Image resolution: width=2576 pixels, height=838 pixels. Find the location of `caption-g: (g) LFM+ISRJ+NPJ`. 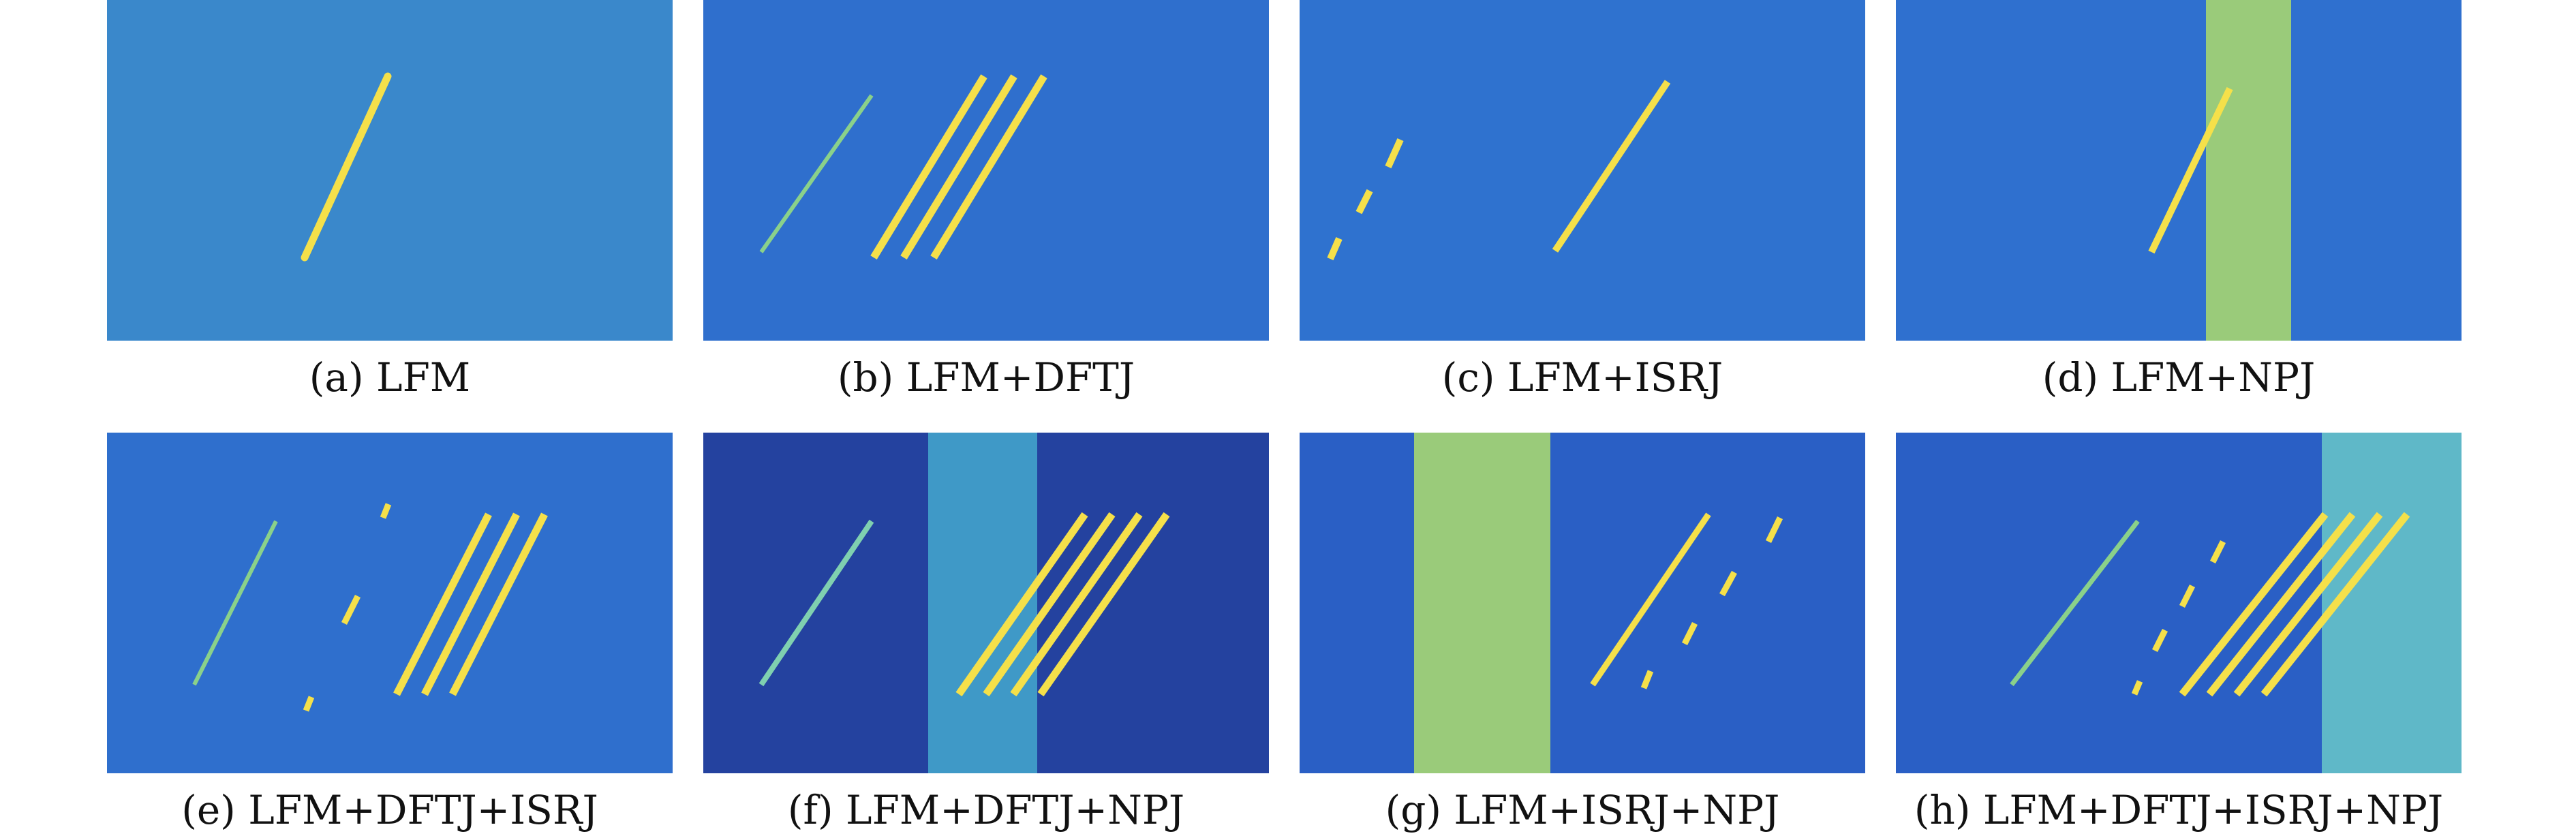

caption-g: (g) LFM+ISRJ+NPJ is located at coordinates (1582, 810).